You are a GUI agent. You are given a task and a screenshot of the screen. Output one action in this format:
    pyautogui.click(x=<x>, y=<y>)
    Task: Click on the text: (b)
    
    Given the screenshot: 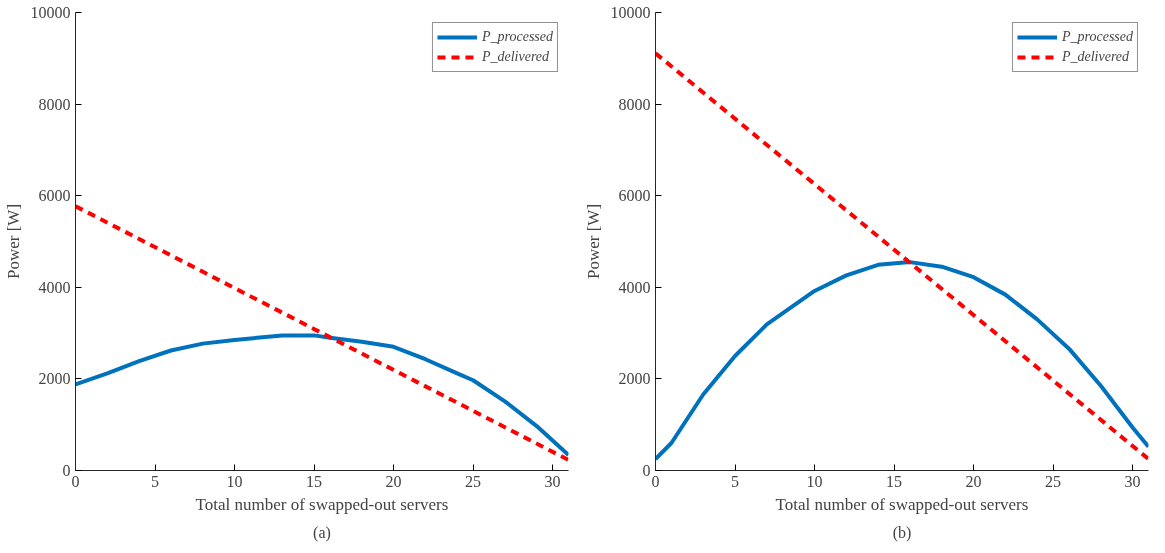 What is the action you would take?
    pyautogui.click(x=902, y=532)
    